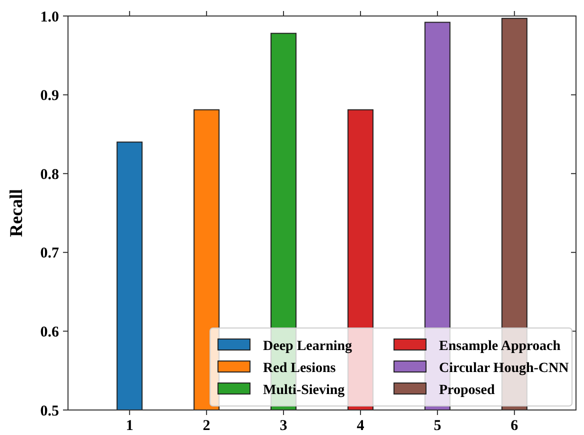  Describe the element at coordinates (504, 368) in the screenshot. I see `legend-label: Circular Hough-CNN` at that location.